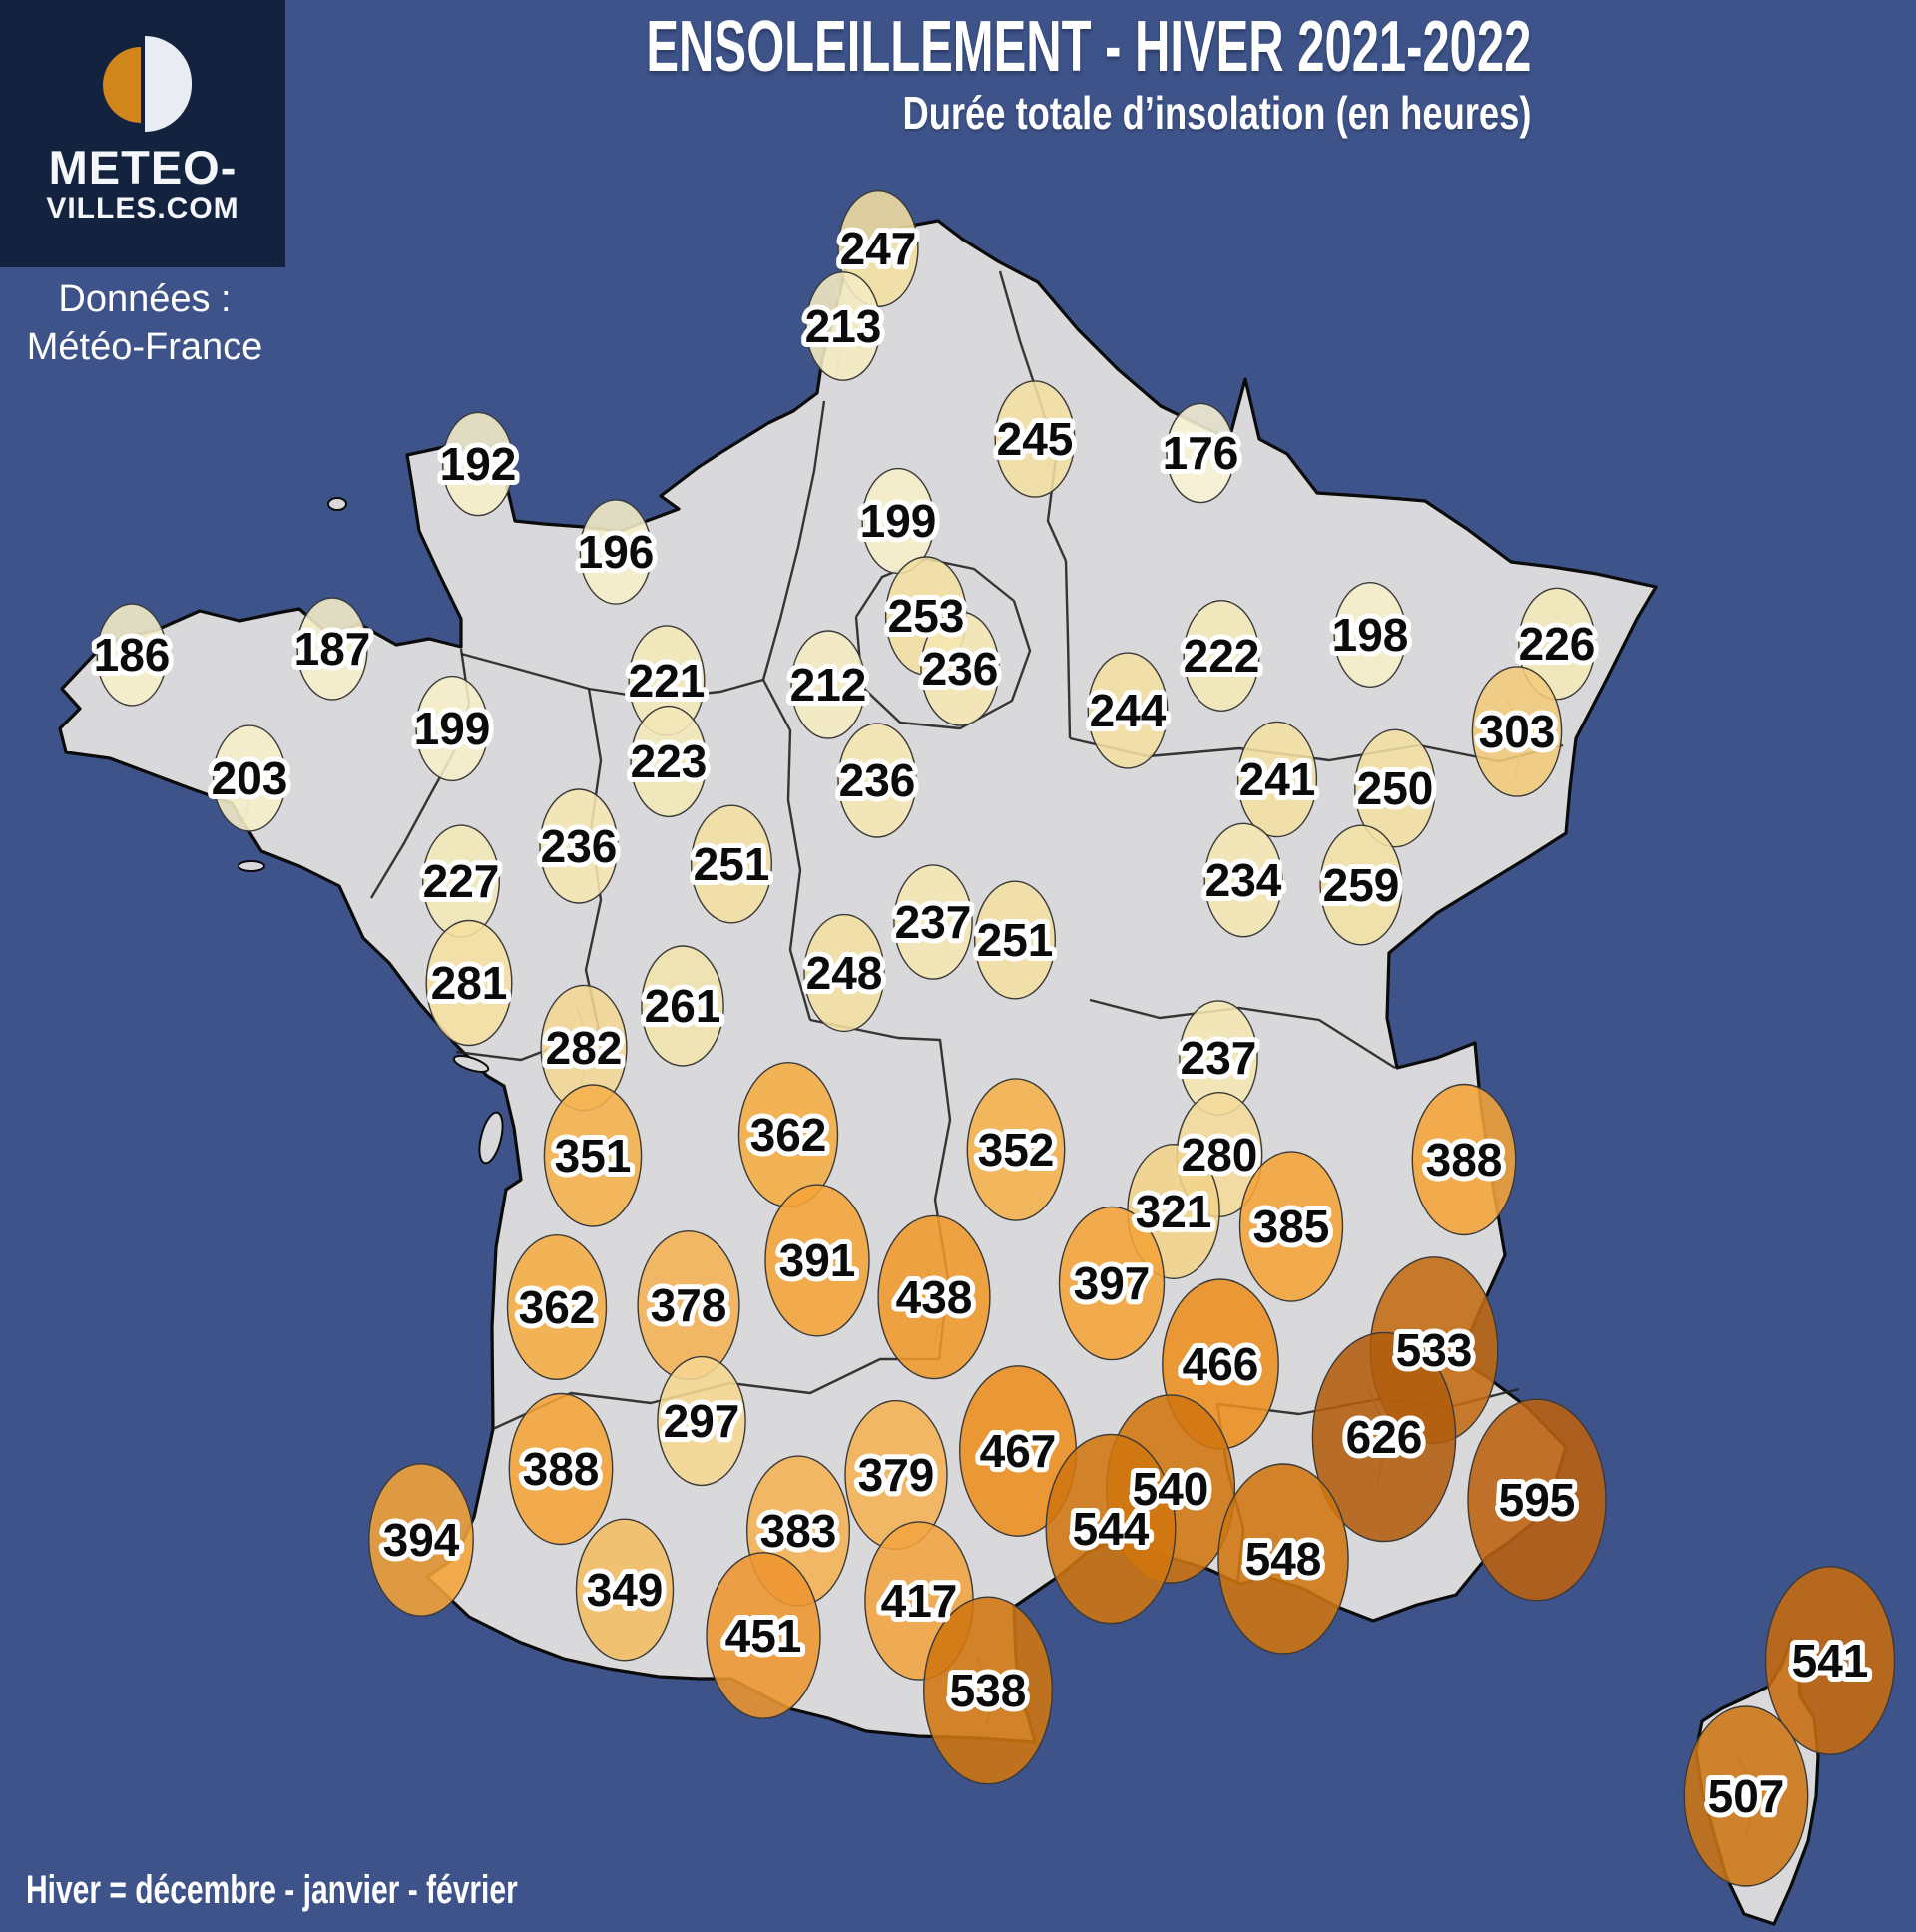 Image resolution: width=1916 pixels, height=1932 pixels. Describe the element at coordinates (878, 248) in the screenshot. I see `sunshine-value-247-0: 247` at that location.